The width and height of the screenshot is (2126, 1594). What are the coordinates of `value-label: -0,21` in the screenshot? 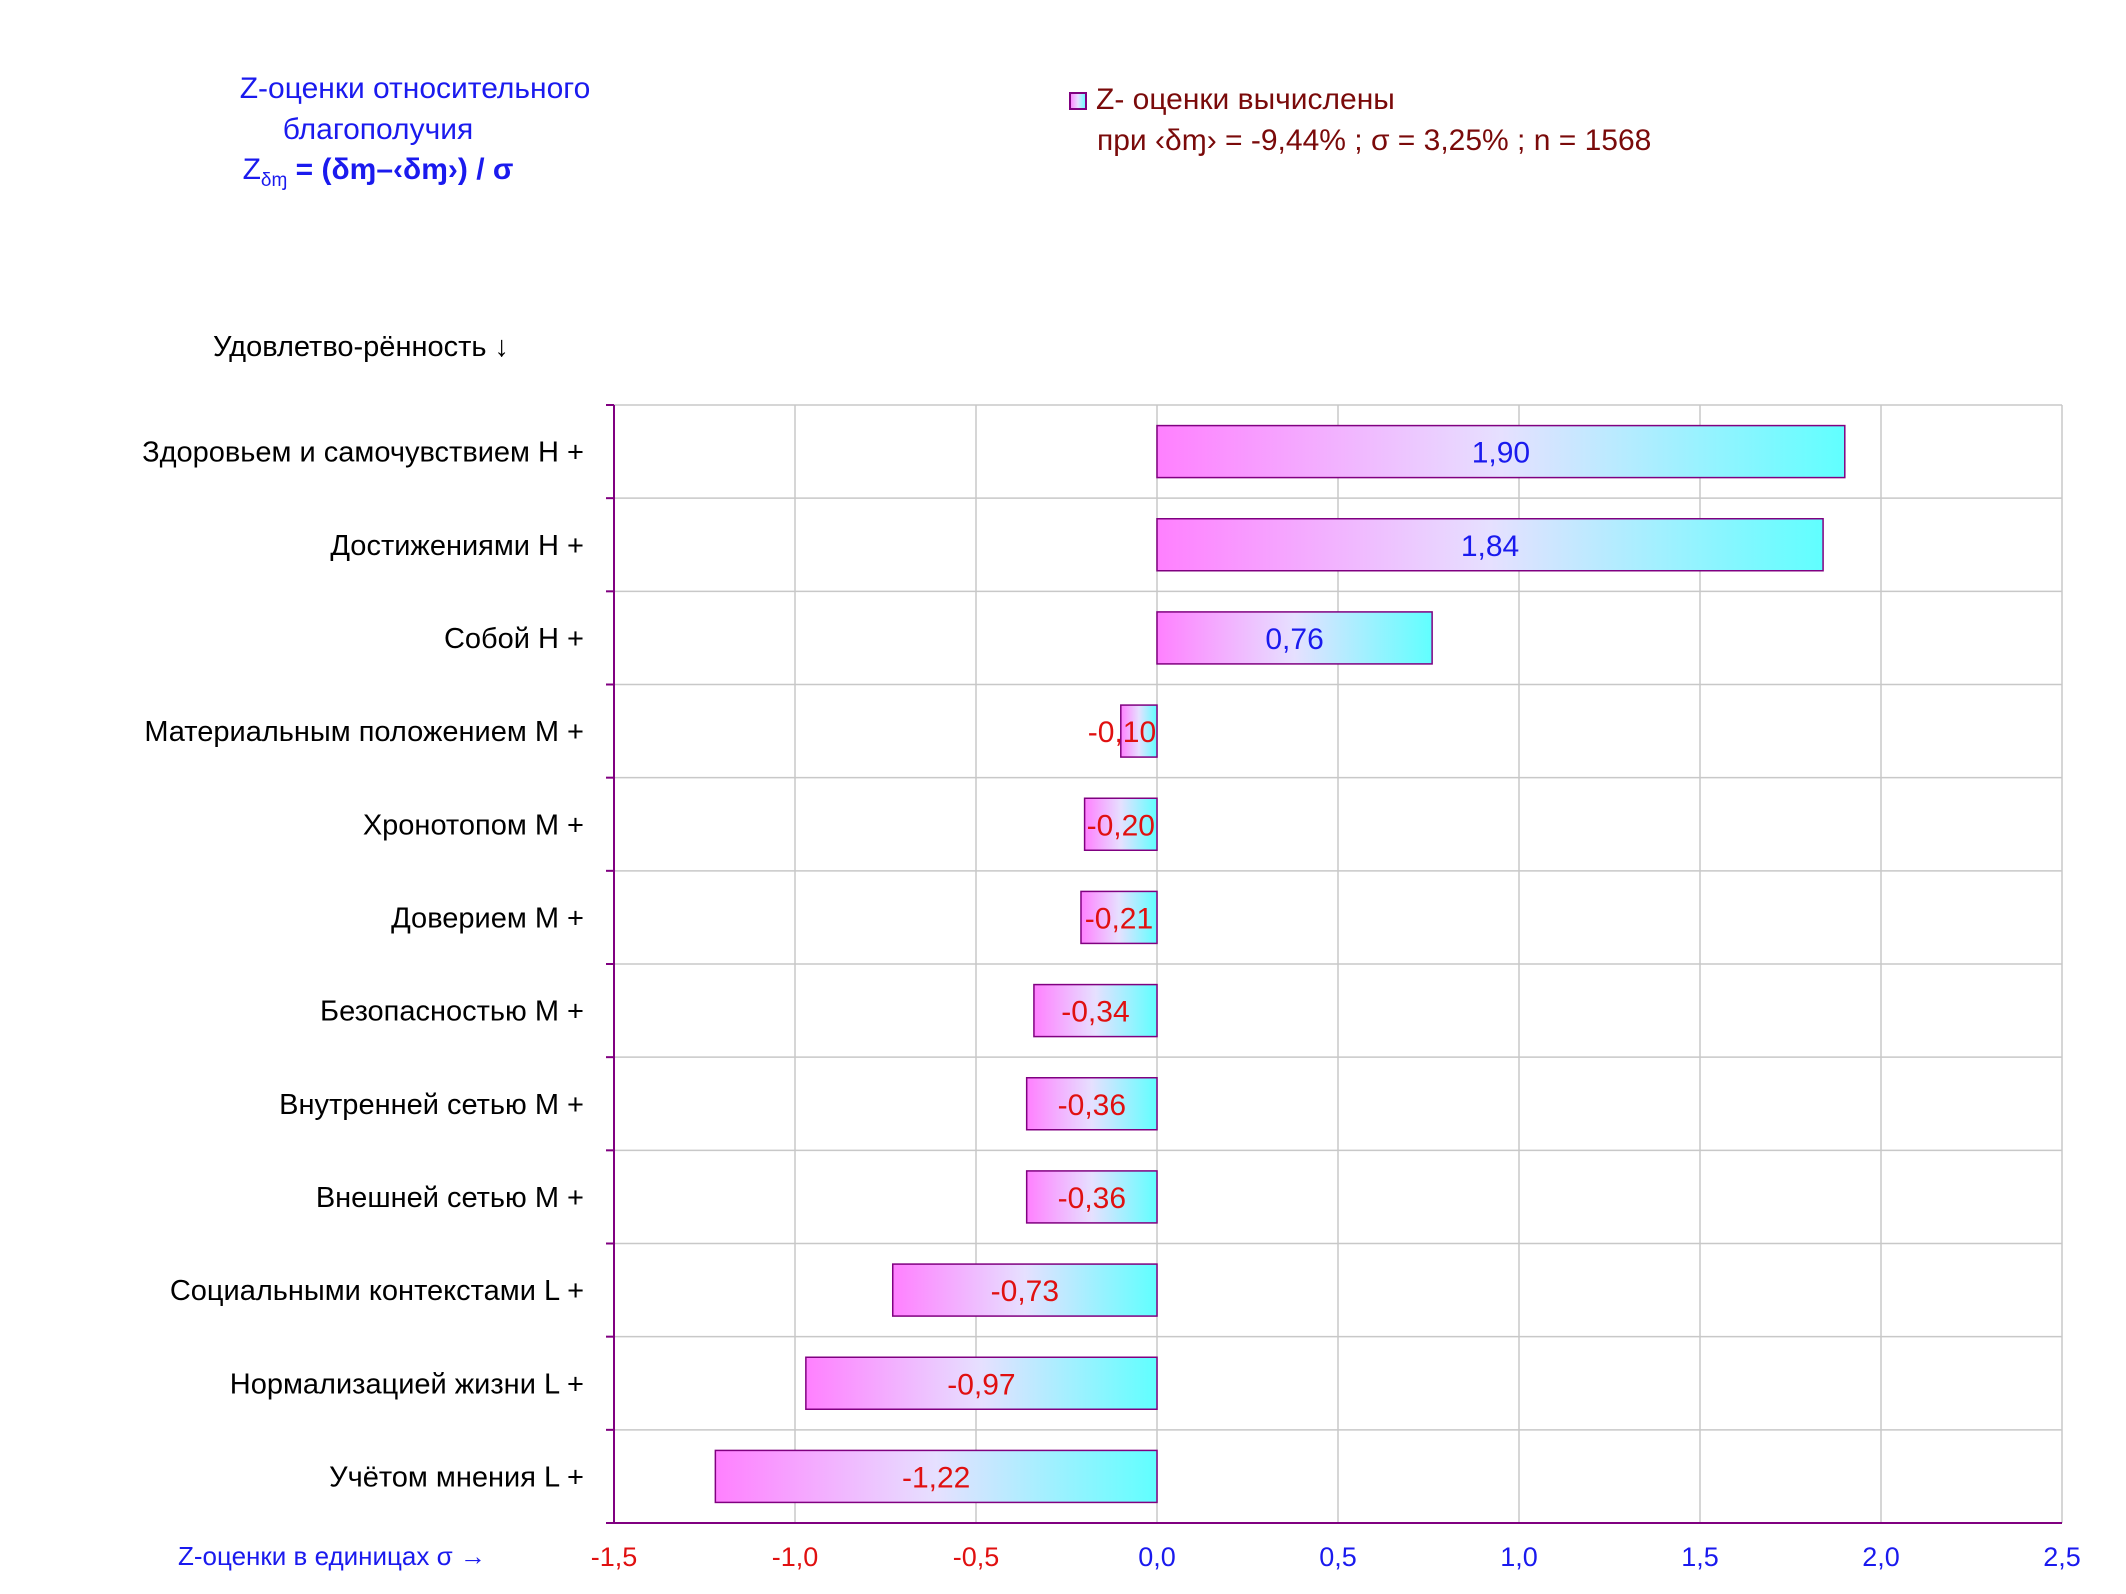 It's located at (1119, 918).